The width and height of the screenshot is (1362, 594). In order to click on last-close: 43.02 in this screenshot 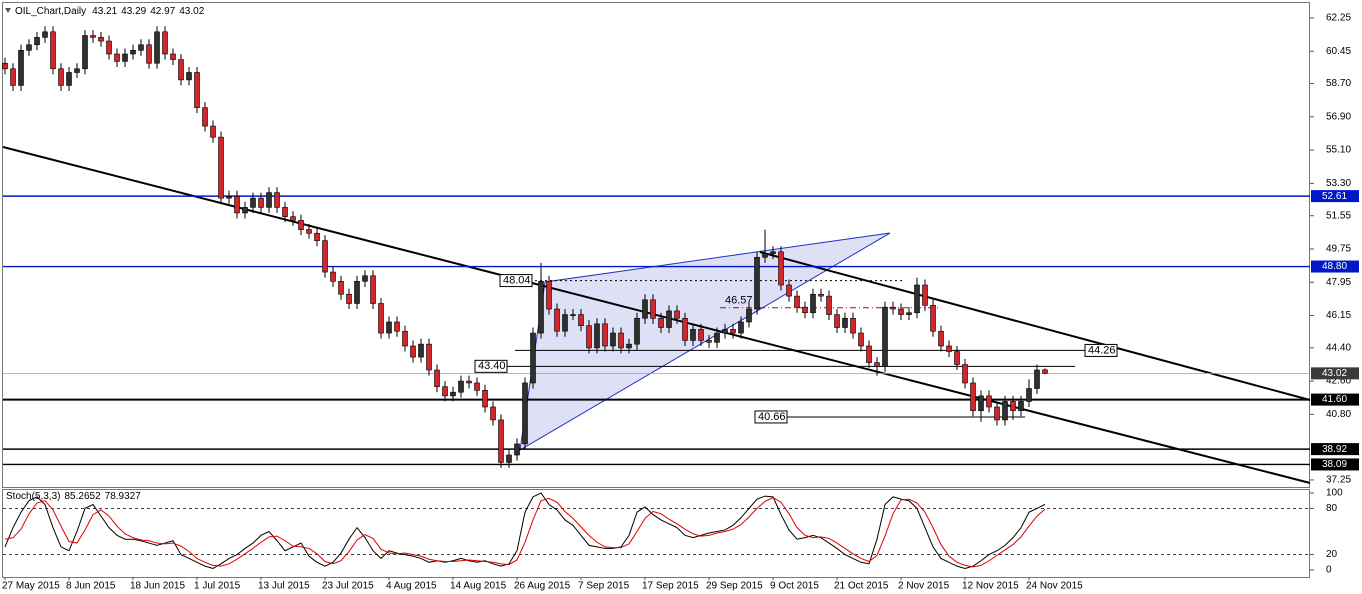, I will do `click(191, 11)`.